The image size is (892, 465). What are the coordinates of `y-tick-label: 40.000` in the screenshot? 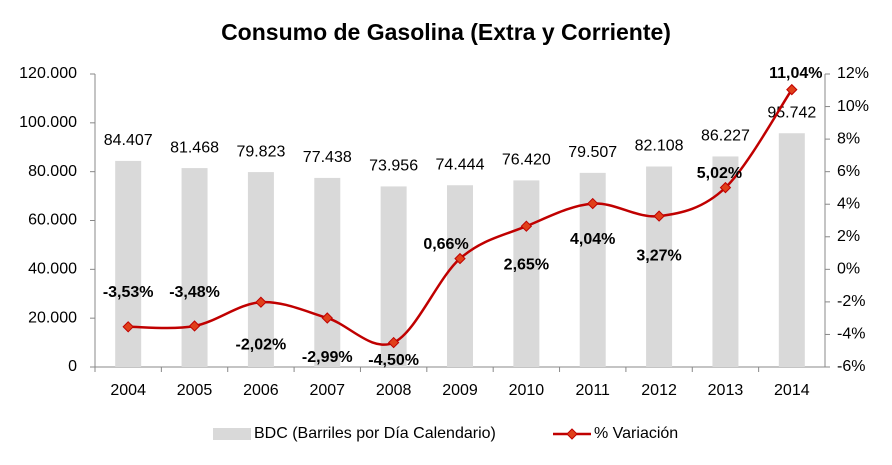 It's located at (52, 269).